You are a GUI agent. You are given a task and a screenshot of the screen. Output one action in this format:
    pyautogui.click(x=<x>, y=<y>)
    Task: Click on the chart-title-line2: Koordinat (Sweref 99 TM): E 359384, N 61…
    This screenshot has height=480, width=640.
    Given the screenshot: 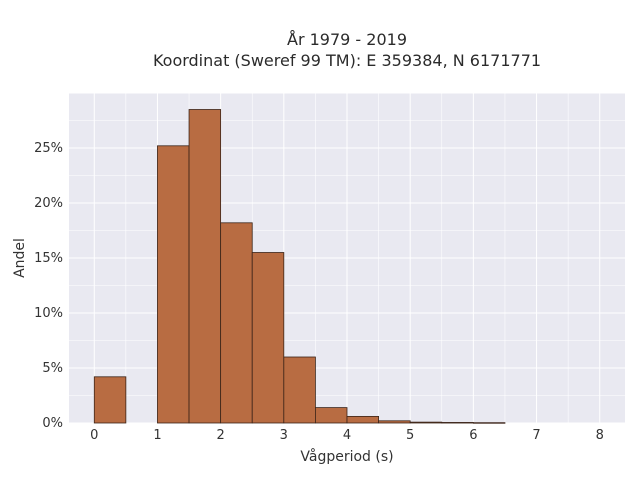 What is the action you would take?
    pyautogui.click(x=347, y=60)
    